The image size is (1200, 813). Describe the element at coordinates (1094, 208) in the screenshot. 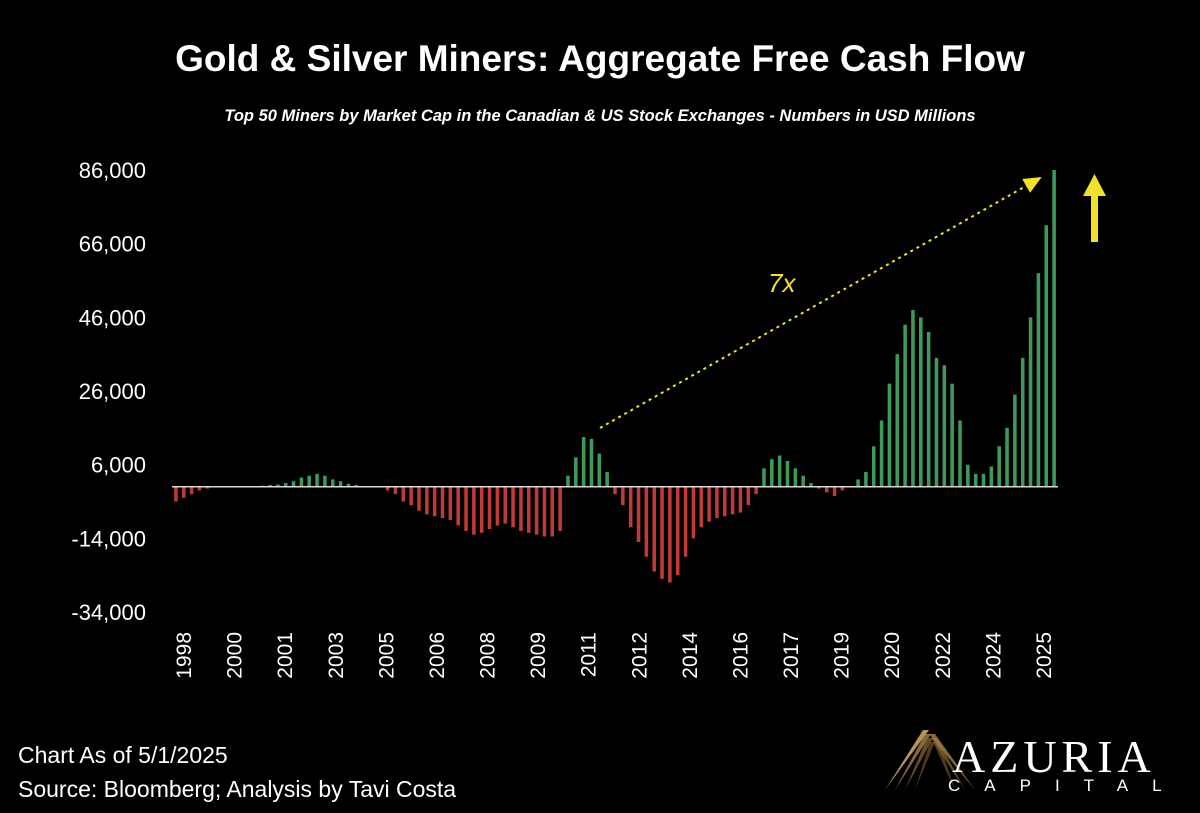

I see `up-arrow-icon` at that location.